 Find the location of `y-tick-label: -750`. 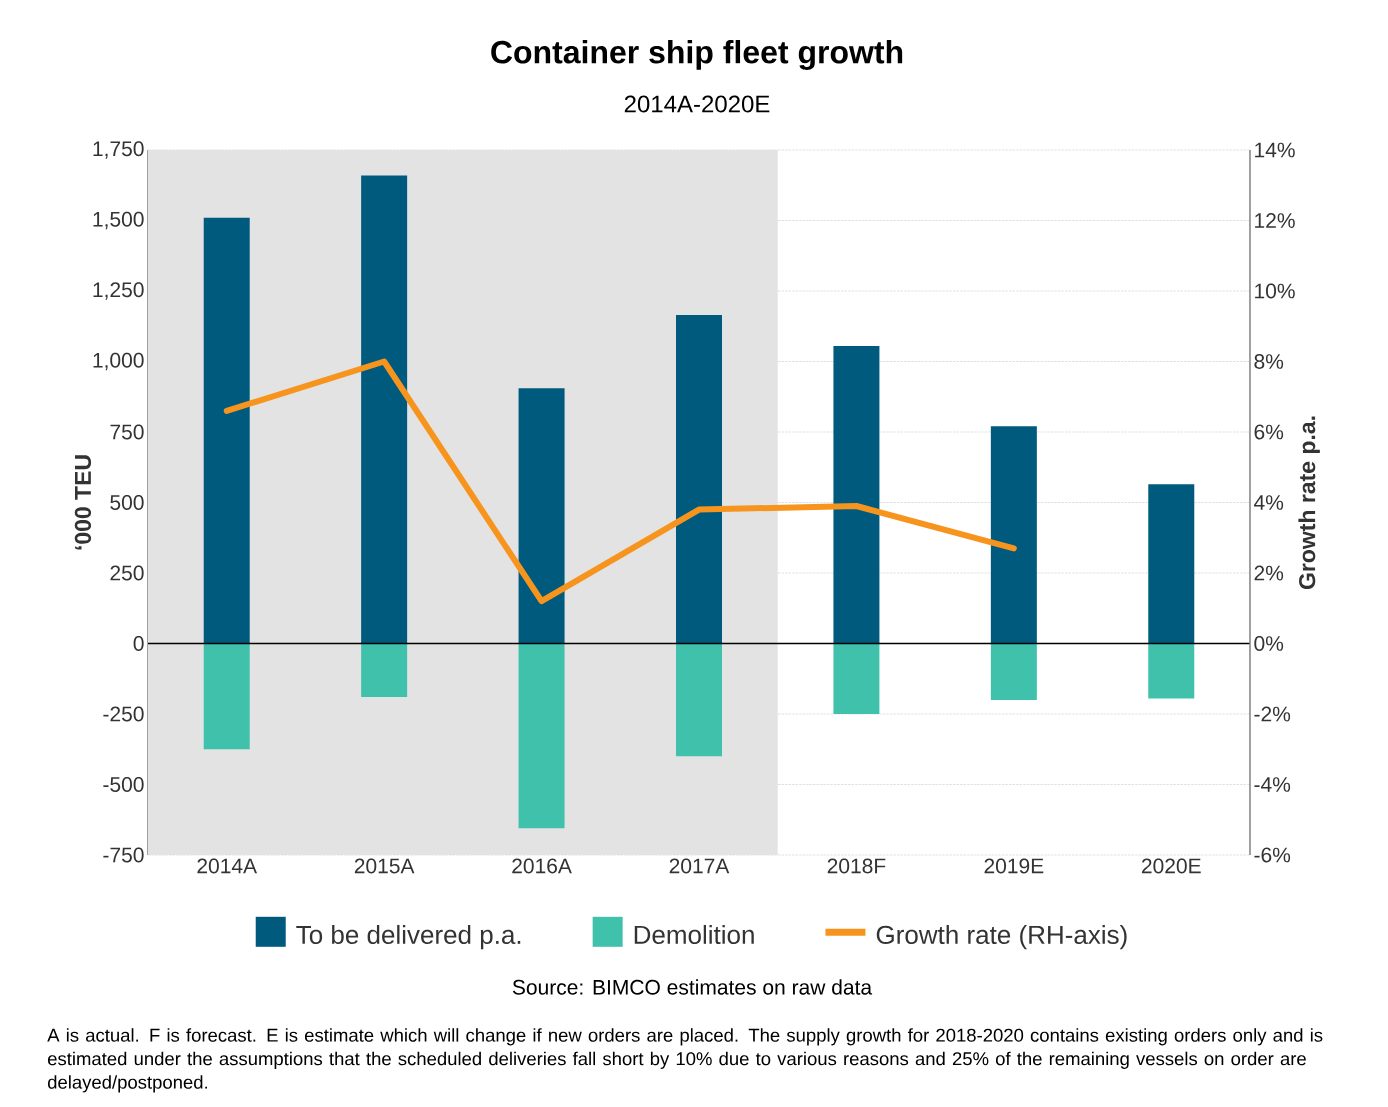

y-tick-label: -750 is located at coordinates (123, 855).